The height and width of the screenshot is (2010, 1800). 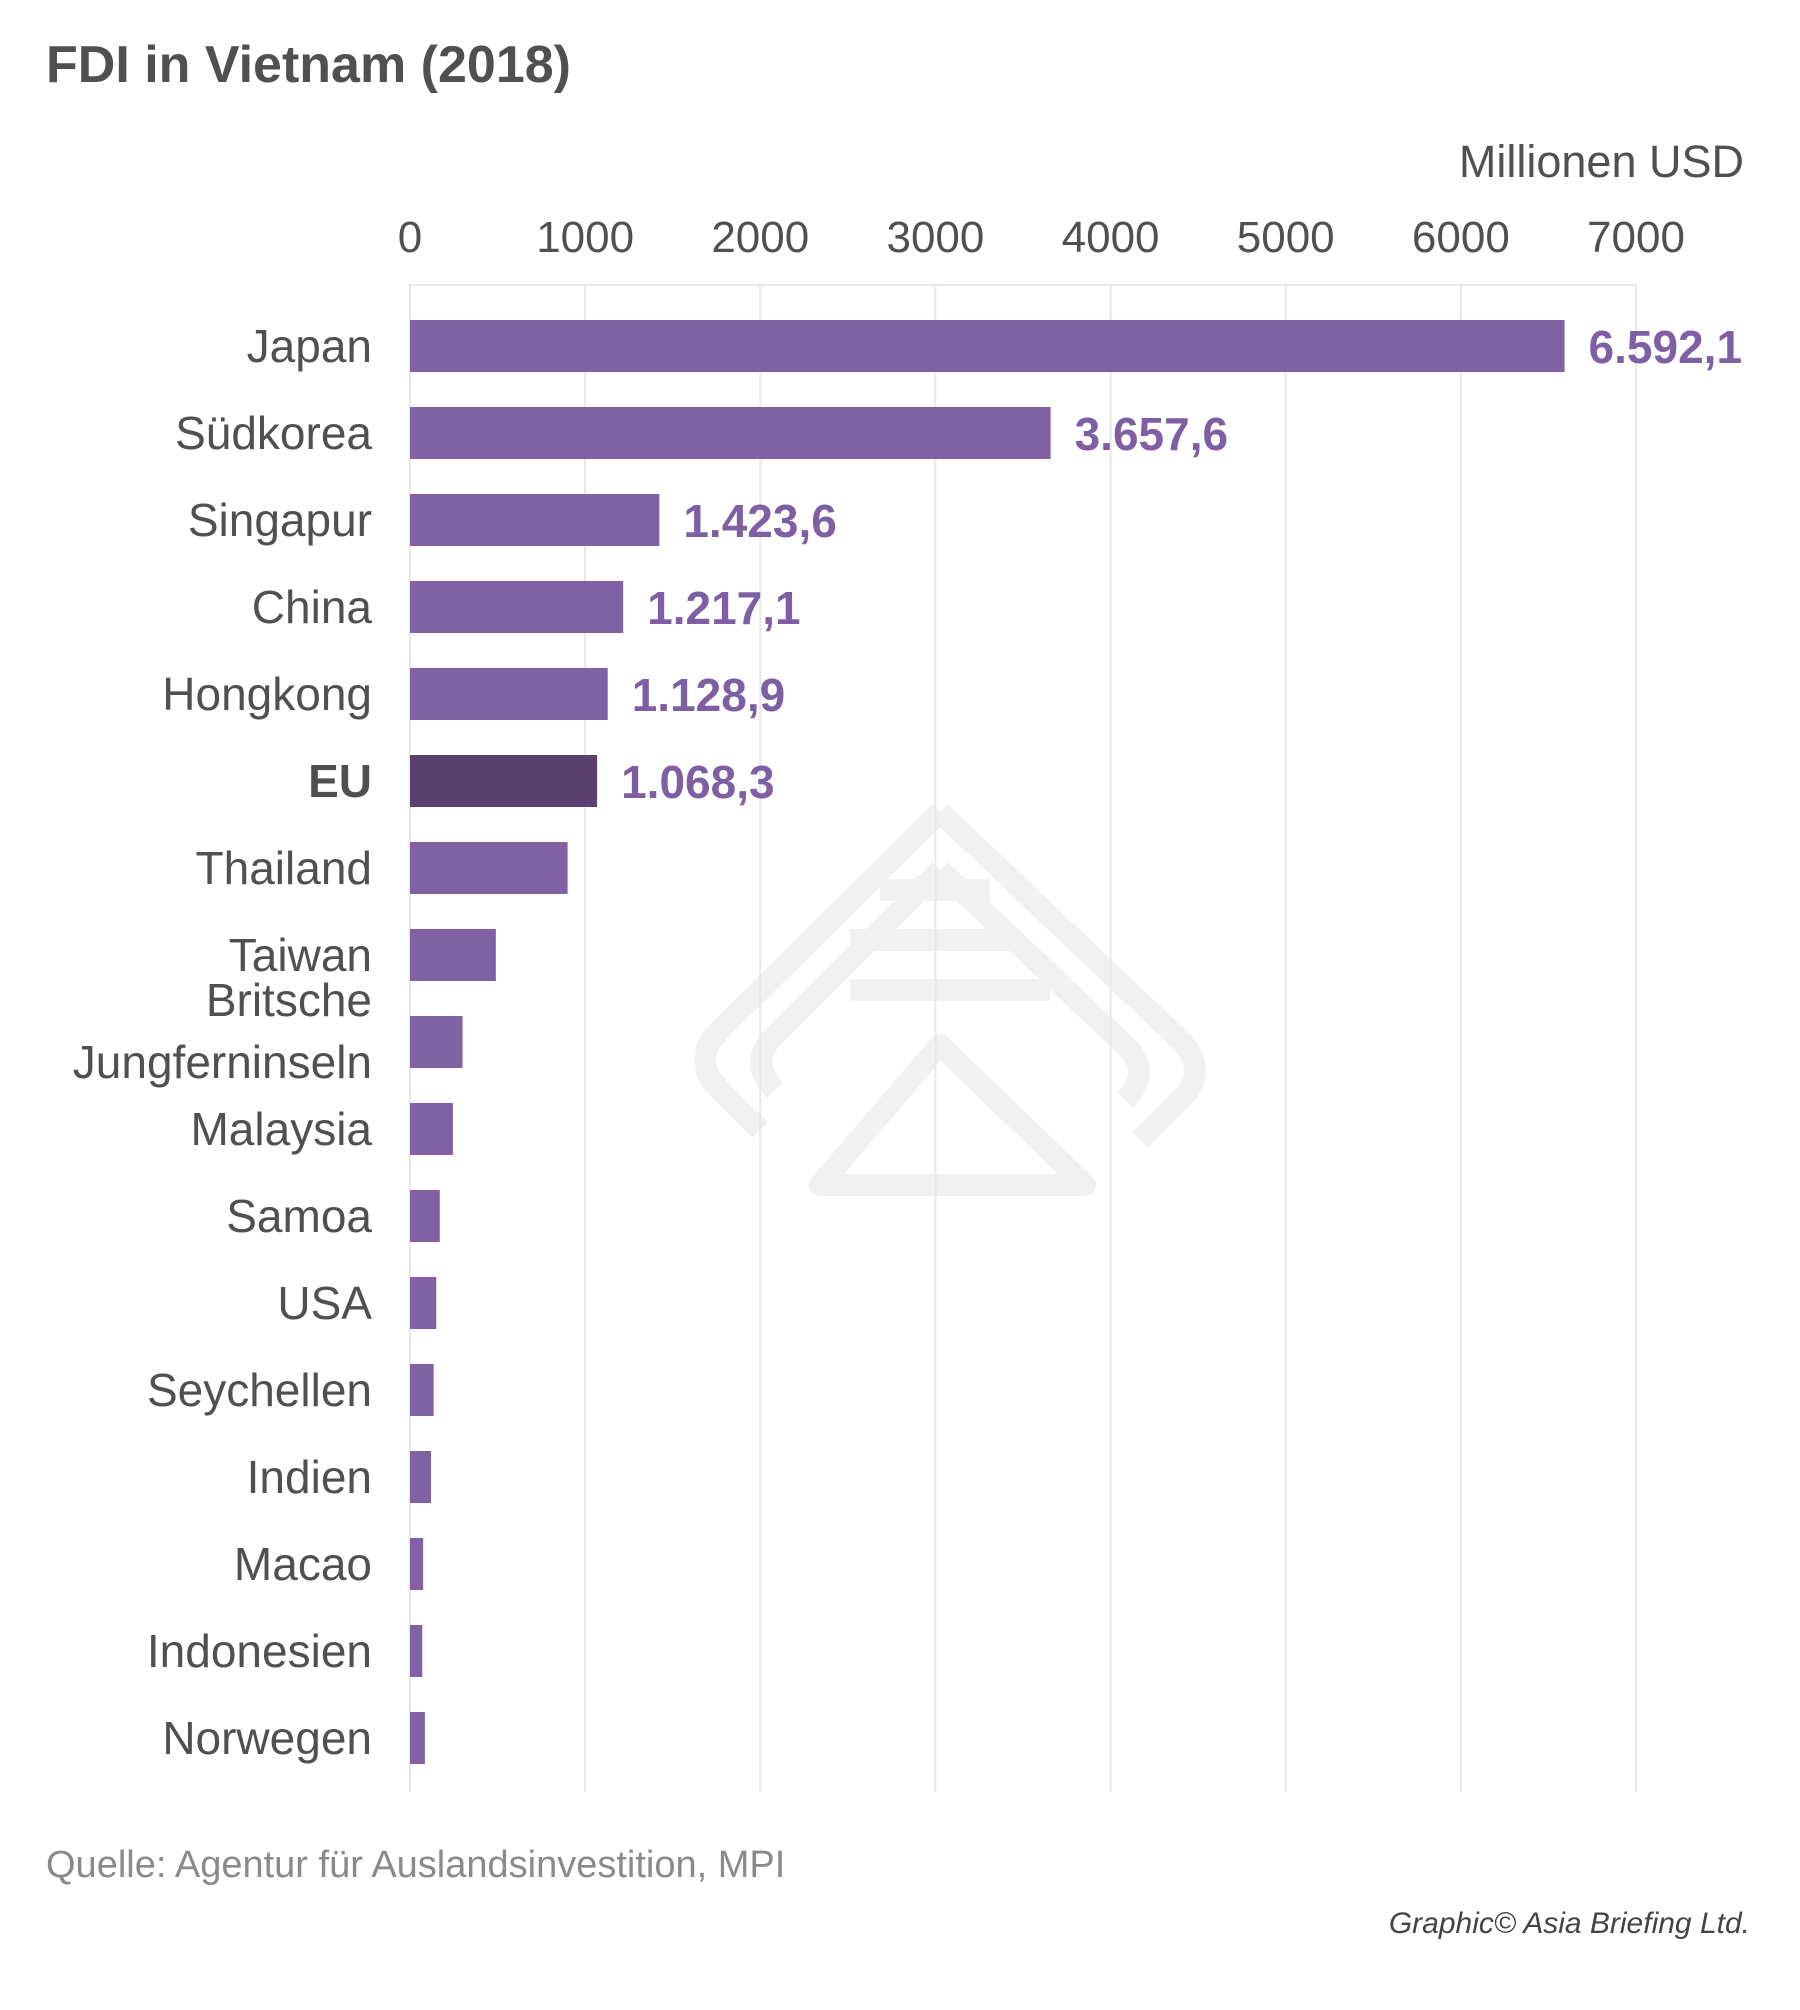 I want to click on category-label: Samoa, so click(x=299, y=1216).